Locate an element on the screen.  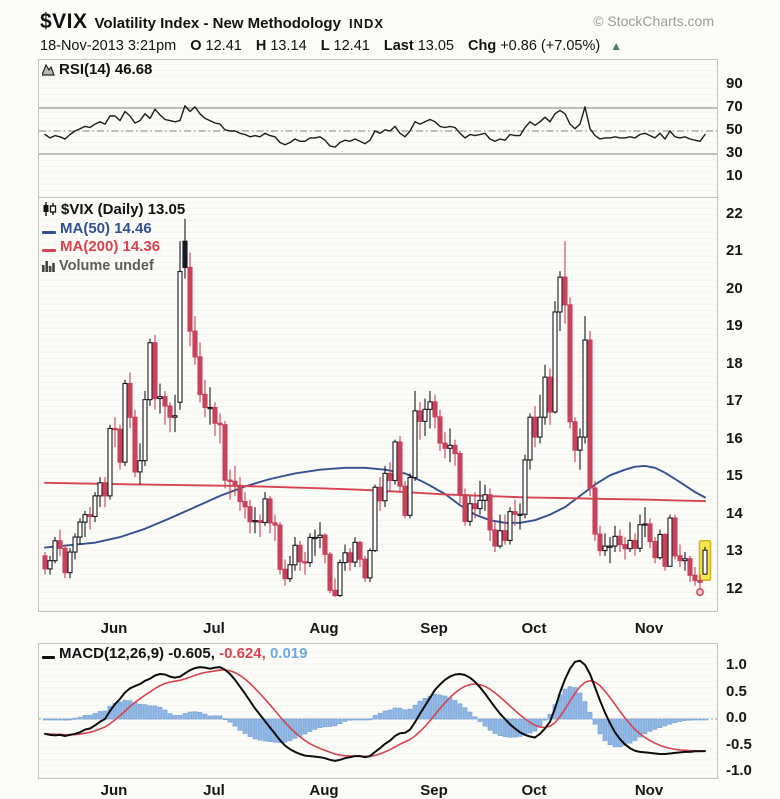
rsi-tick-label: 10 is located at coordinates (734, 175).